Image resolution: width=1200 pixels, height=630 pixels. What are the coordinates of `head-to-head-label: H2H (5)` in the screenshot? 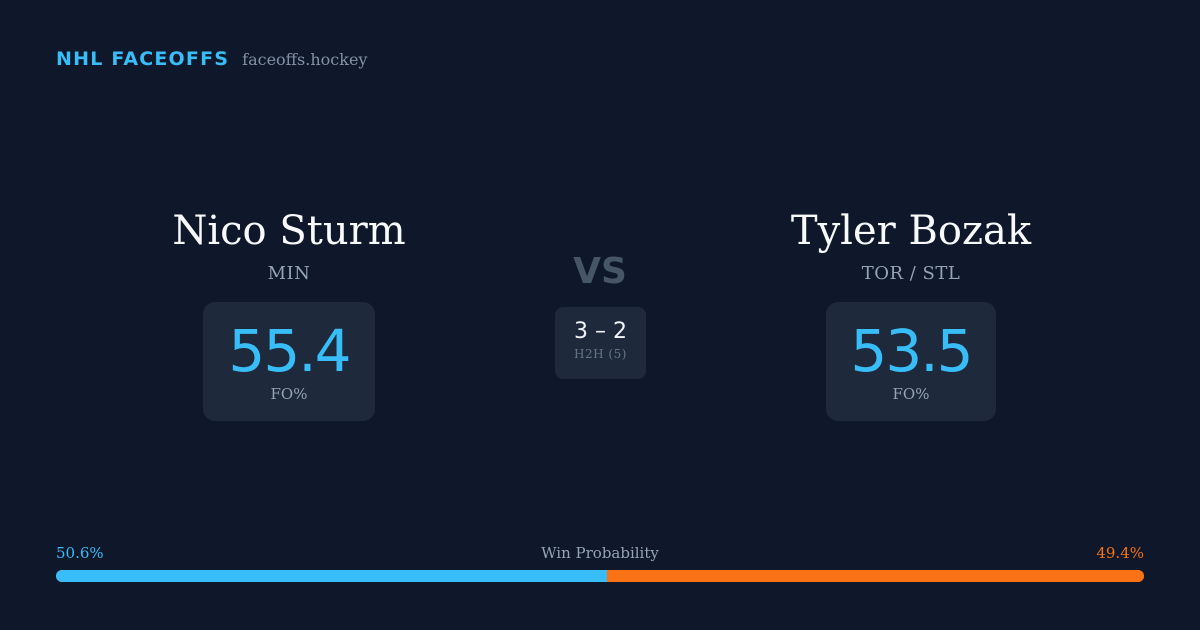 It's located at (600, 354).